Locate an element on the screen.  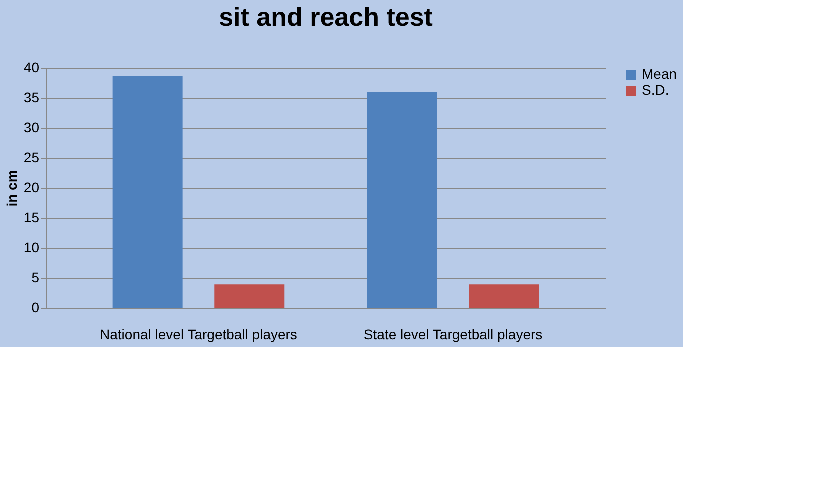
legend-label: Mean is located at coordinates (660, 74).